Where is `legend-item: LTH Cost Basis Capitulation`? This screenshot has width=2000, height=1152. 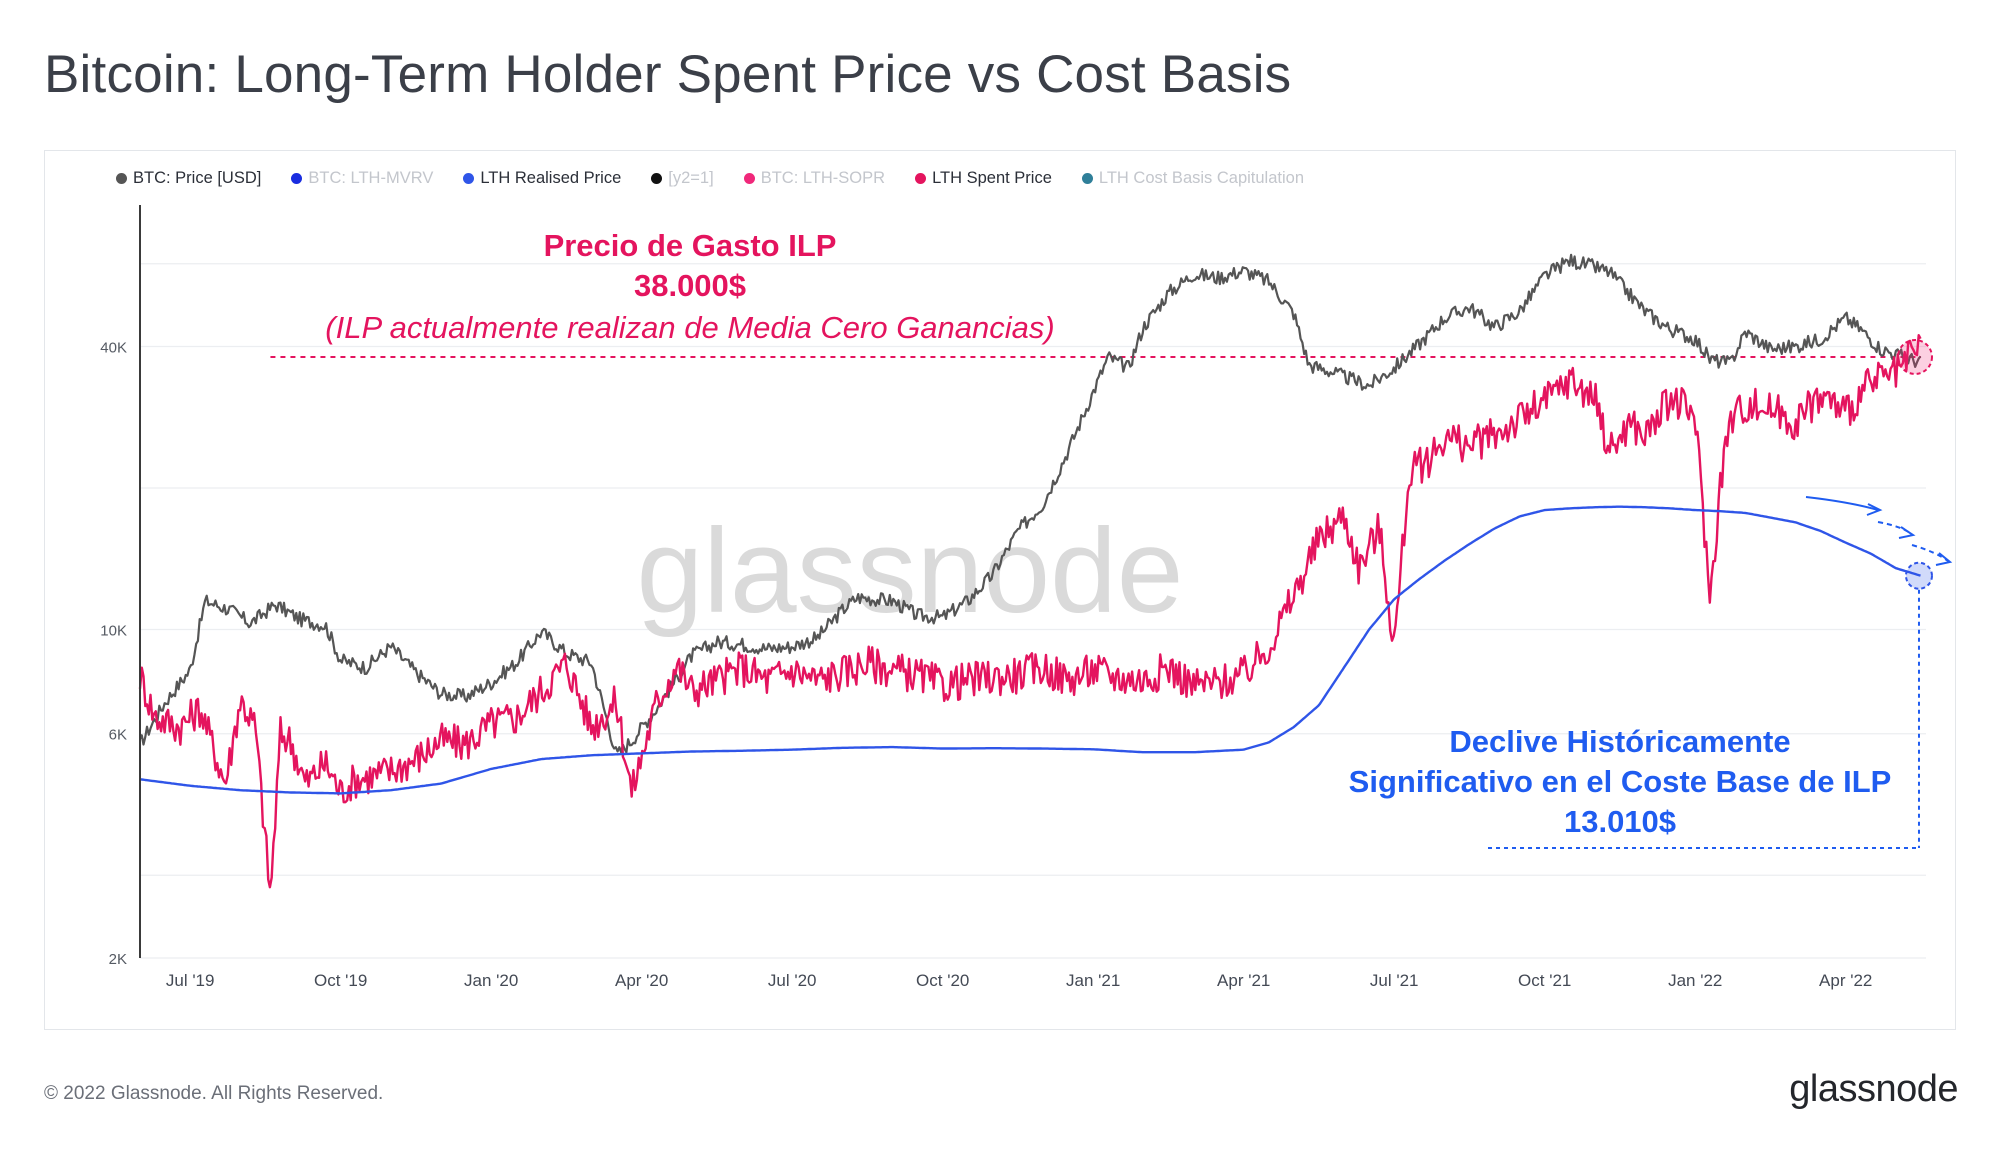
legend-item: LTH Cost Basis Capitulation is located at coordinates (1193, 178).